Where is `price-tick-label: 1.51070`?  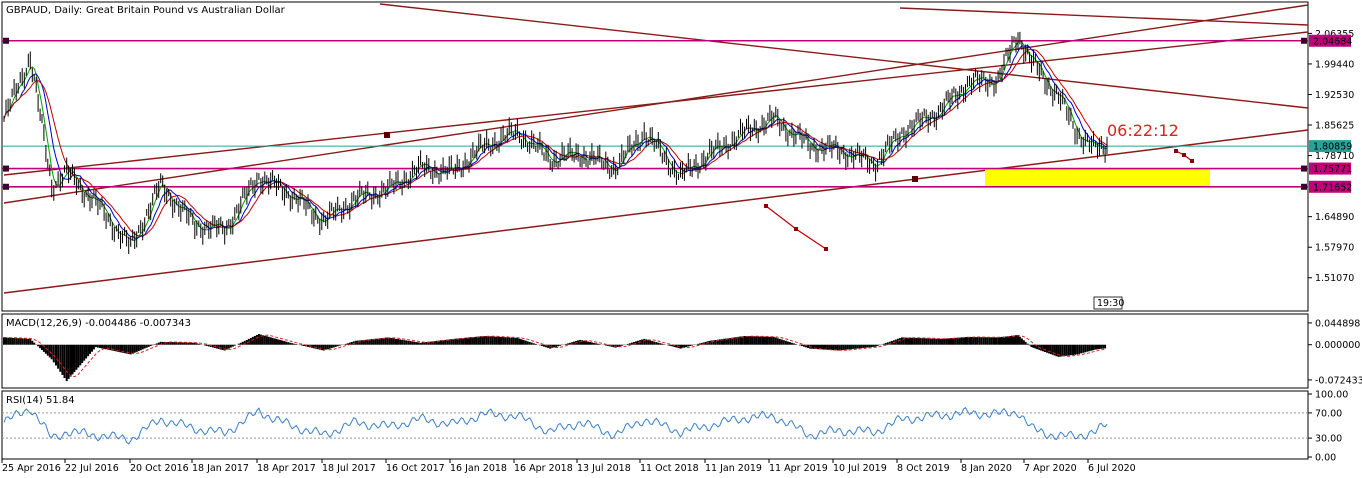 price-tick-label: 1.51070 is located at coordinates (1334, 278).